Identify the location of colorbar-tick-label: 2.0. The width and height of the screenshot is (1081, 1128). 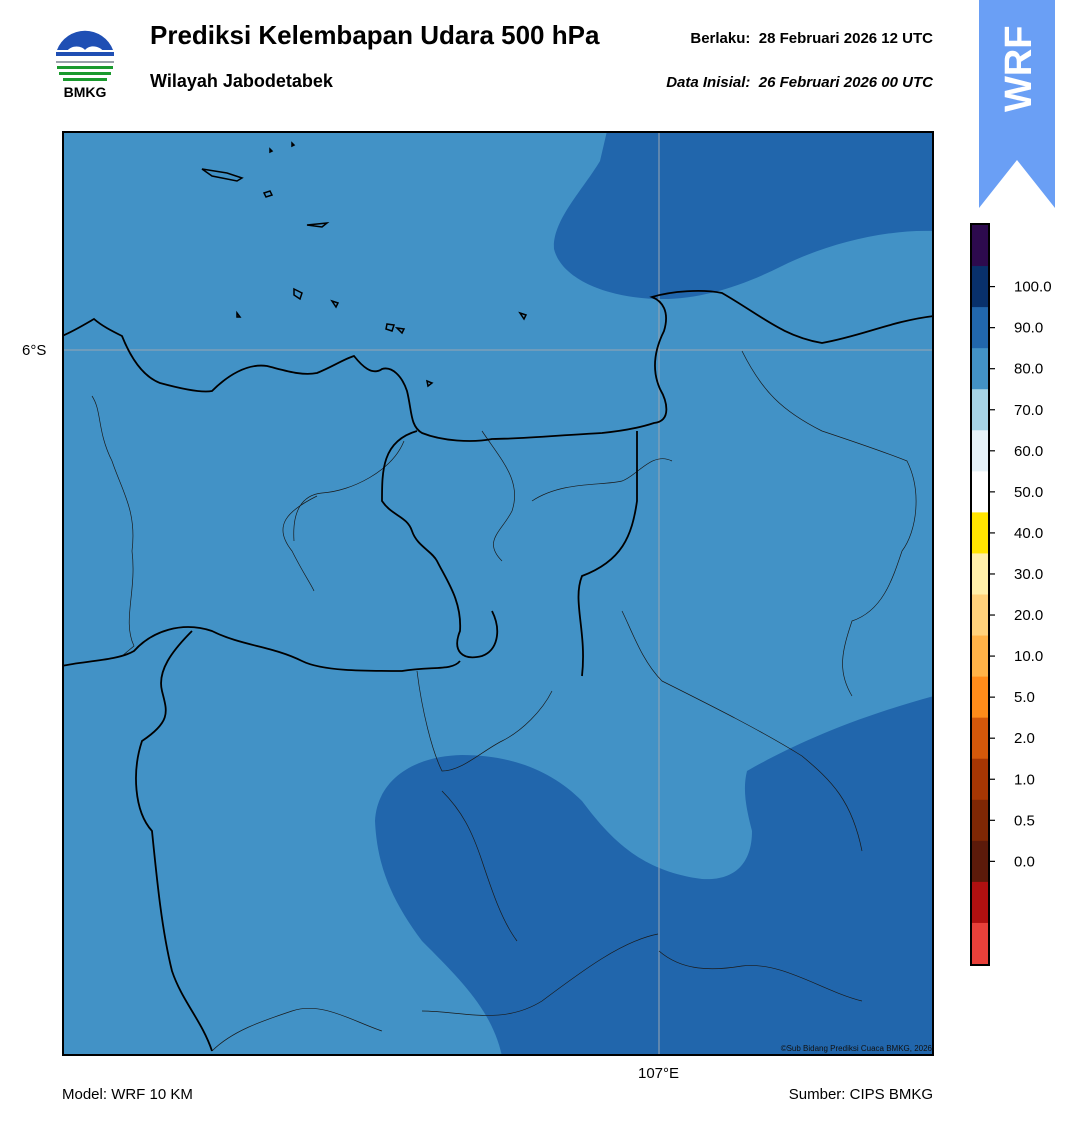
(1024, 738).